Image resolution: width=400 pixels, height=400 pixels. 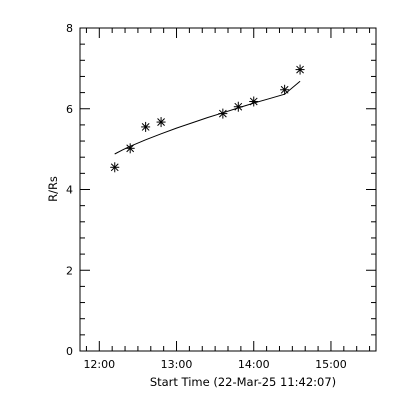 What do you see at coordinates (53, 189) in the screenshot?
I see `y-axis-label: R/Rs` at bounding box center [53, 189].